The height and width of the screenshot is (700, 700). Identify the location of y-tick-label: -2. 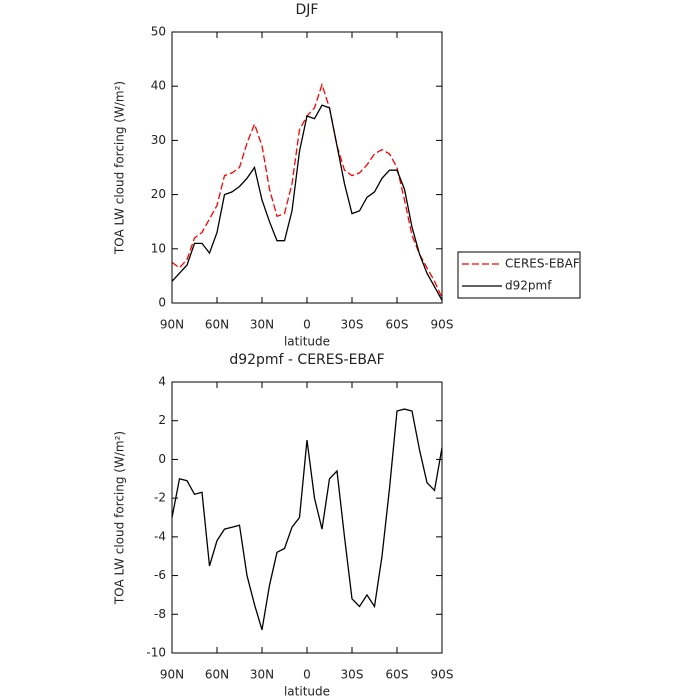
(160, 498).